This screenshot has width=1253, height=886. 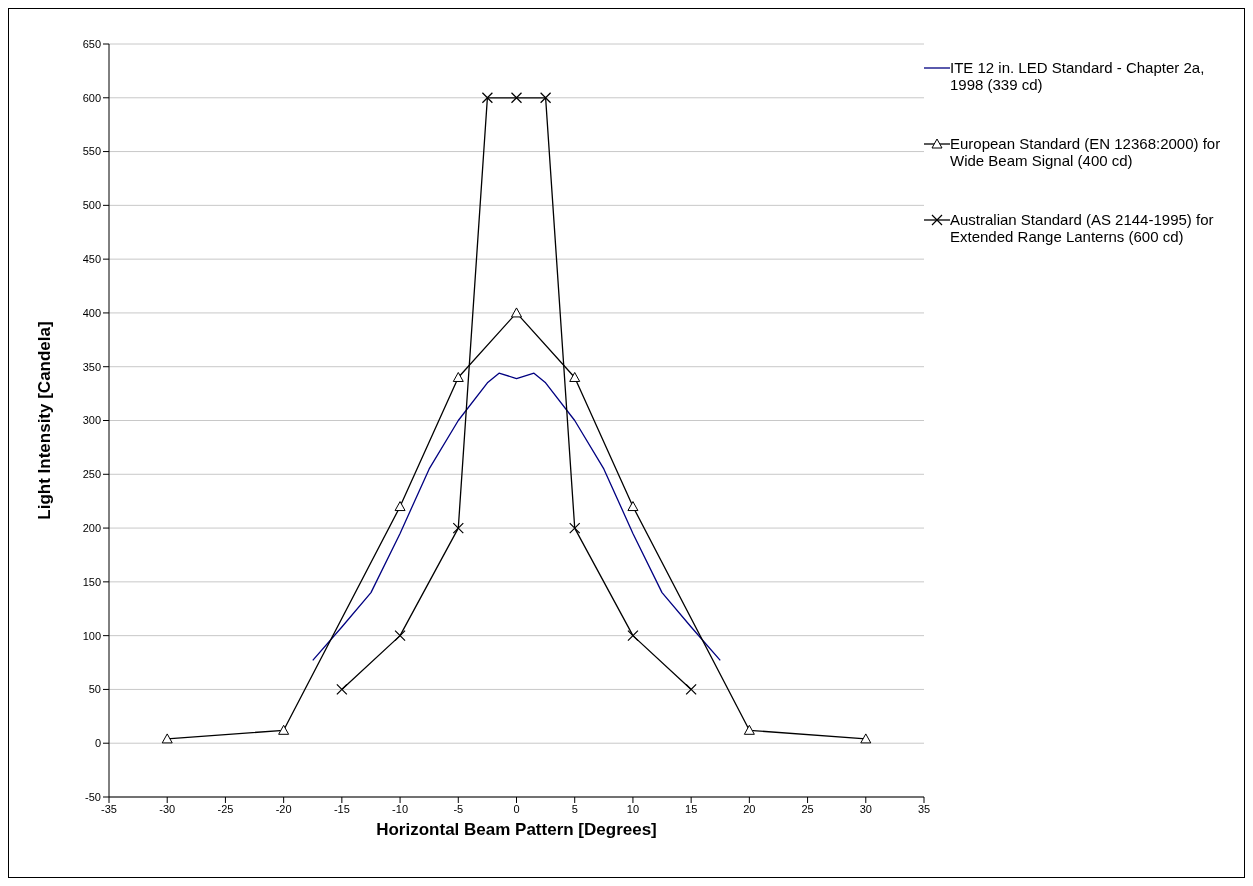 I want to click on x-tick-label: 30, so click(x=865, y=808).